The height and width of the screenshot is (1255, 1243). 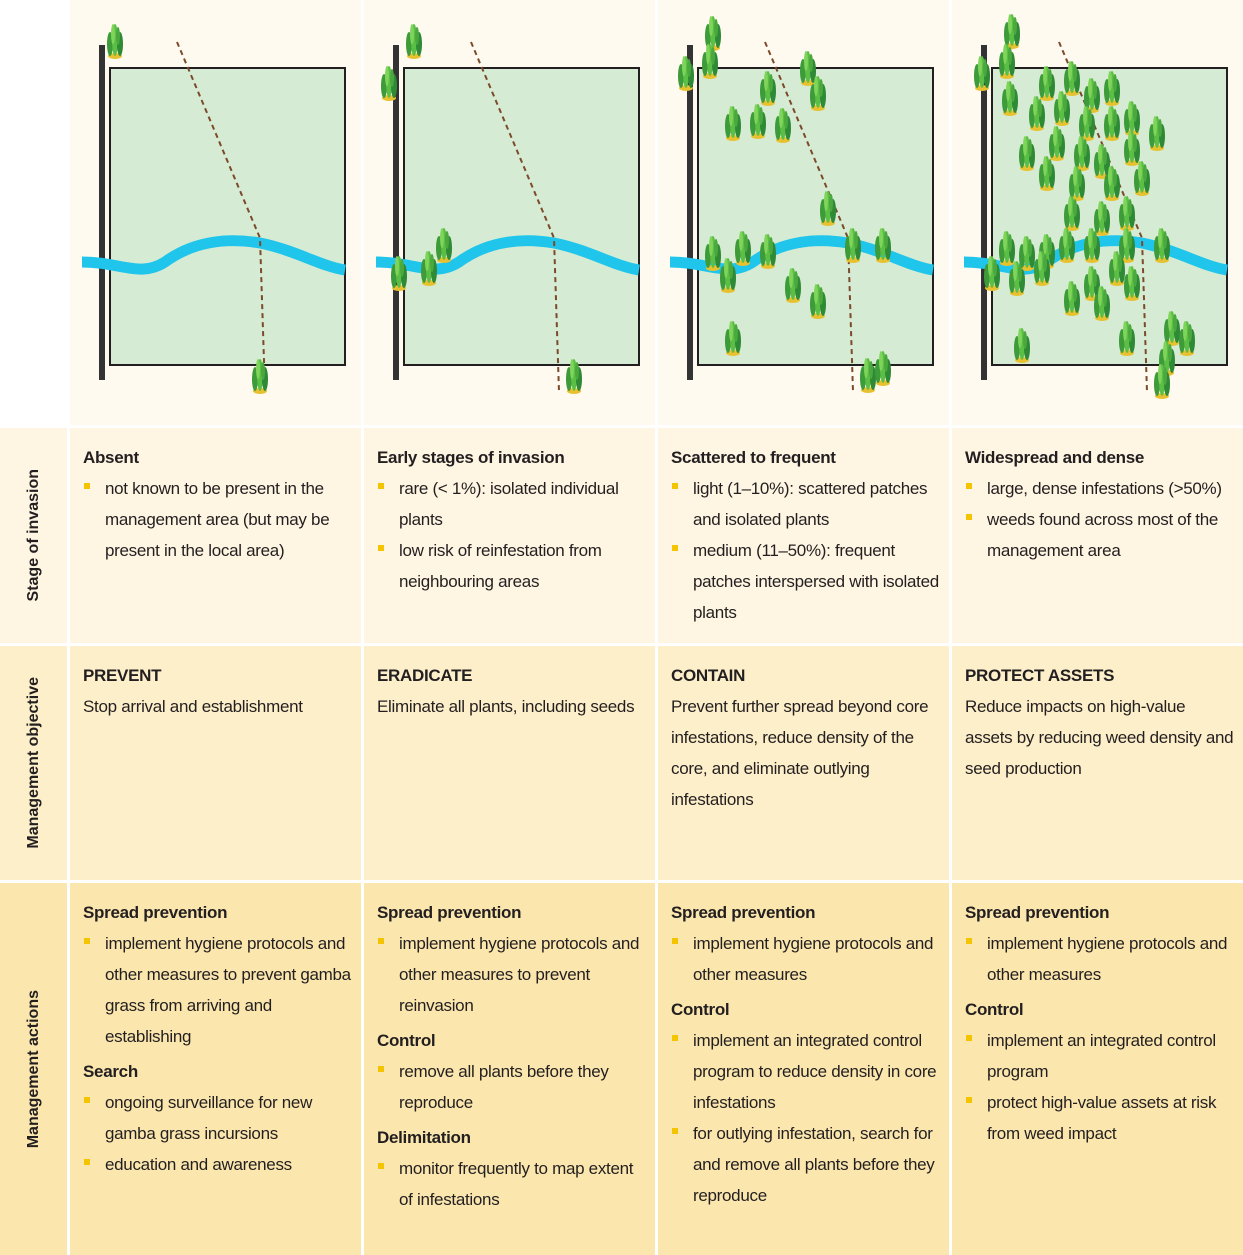 I want to click on map-illustration, so click(x=508, y=209).